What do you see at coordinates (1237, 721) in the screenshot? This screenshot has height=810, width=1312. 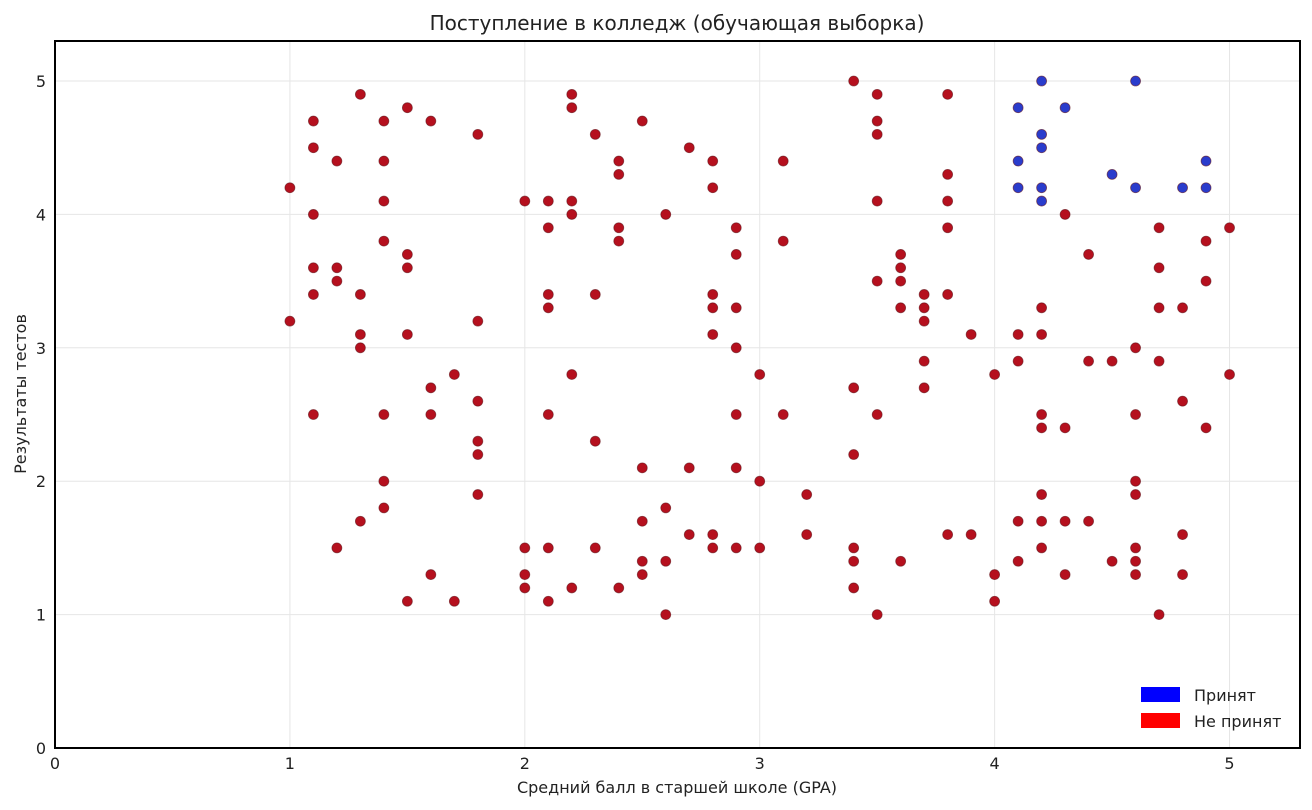 I see `legend-label-rejected: Не принят` at bounding box center [1237, 721].